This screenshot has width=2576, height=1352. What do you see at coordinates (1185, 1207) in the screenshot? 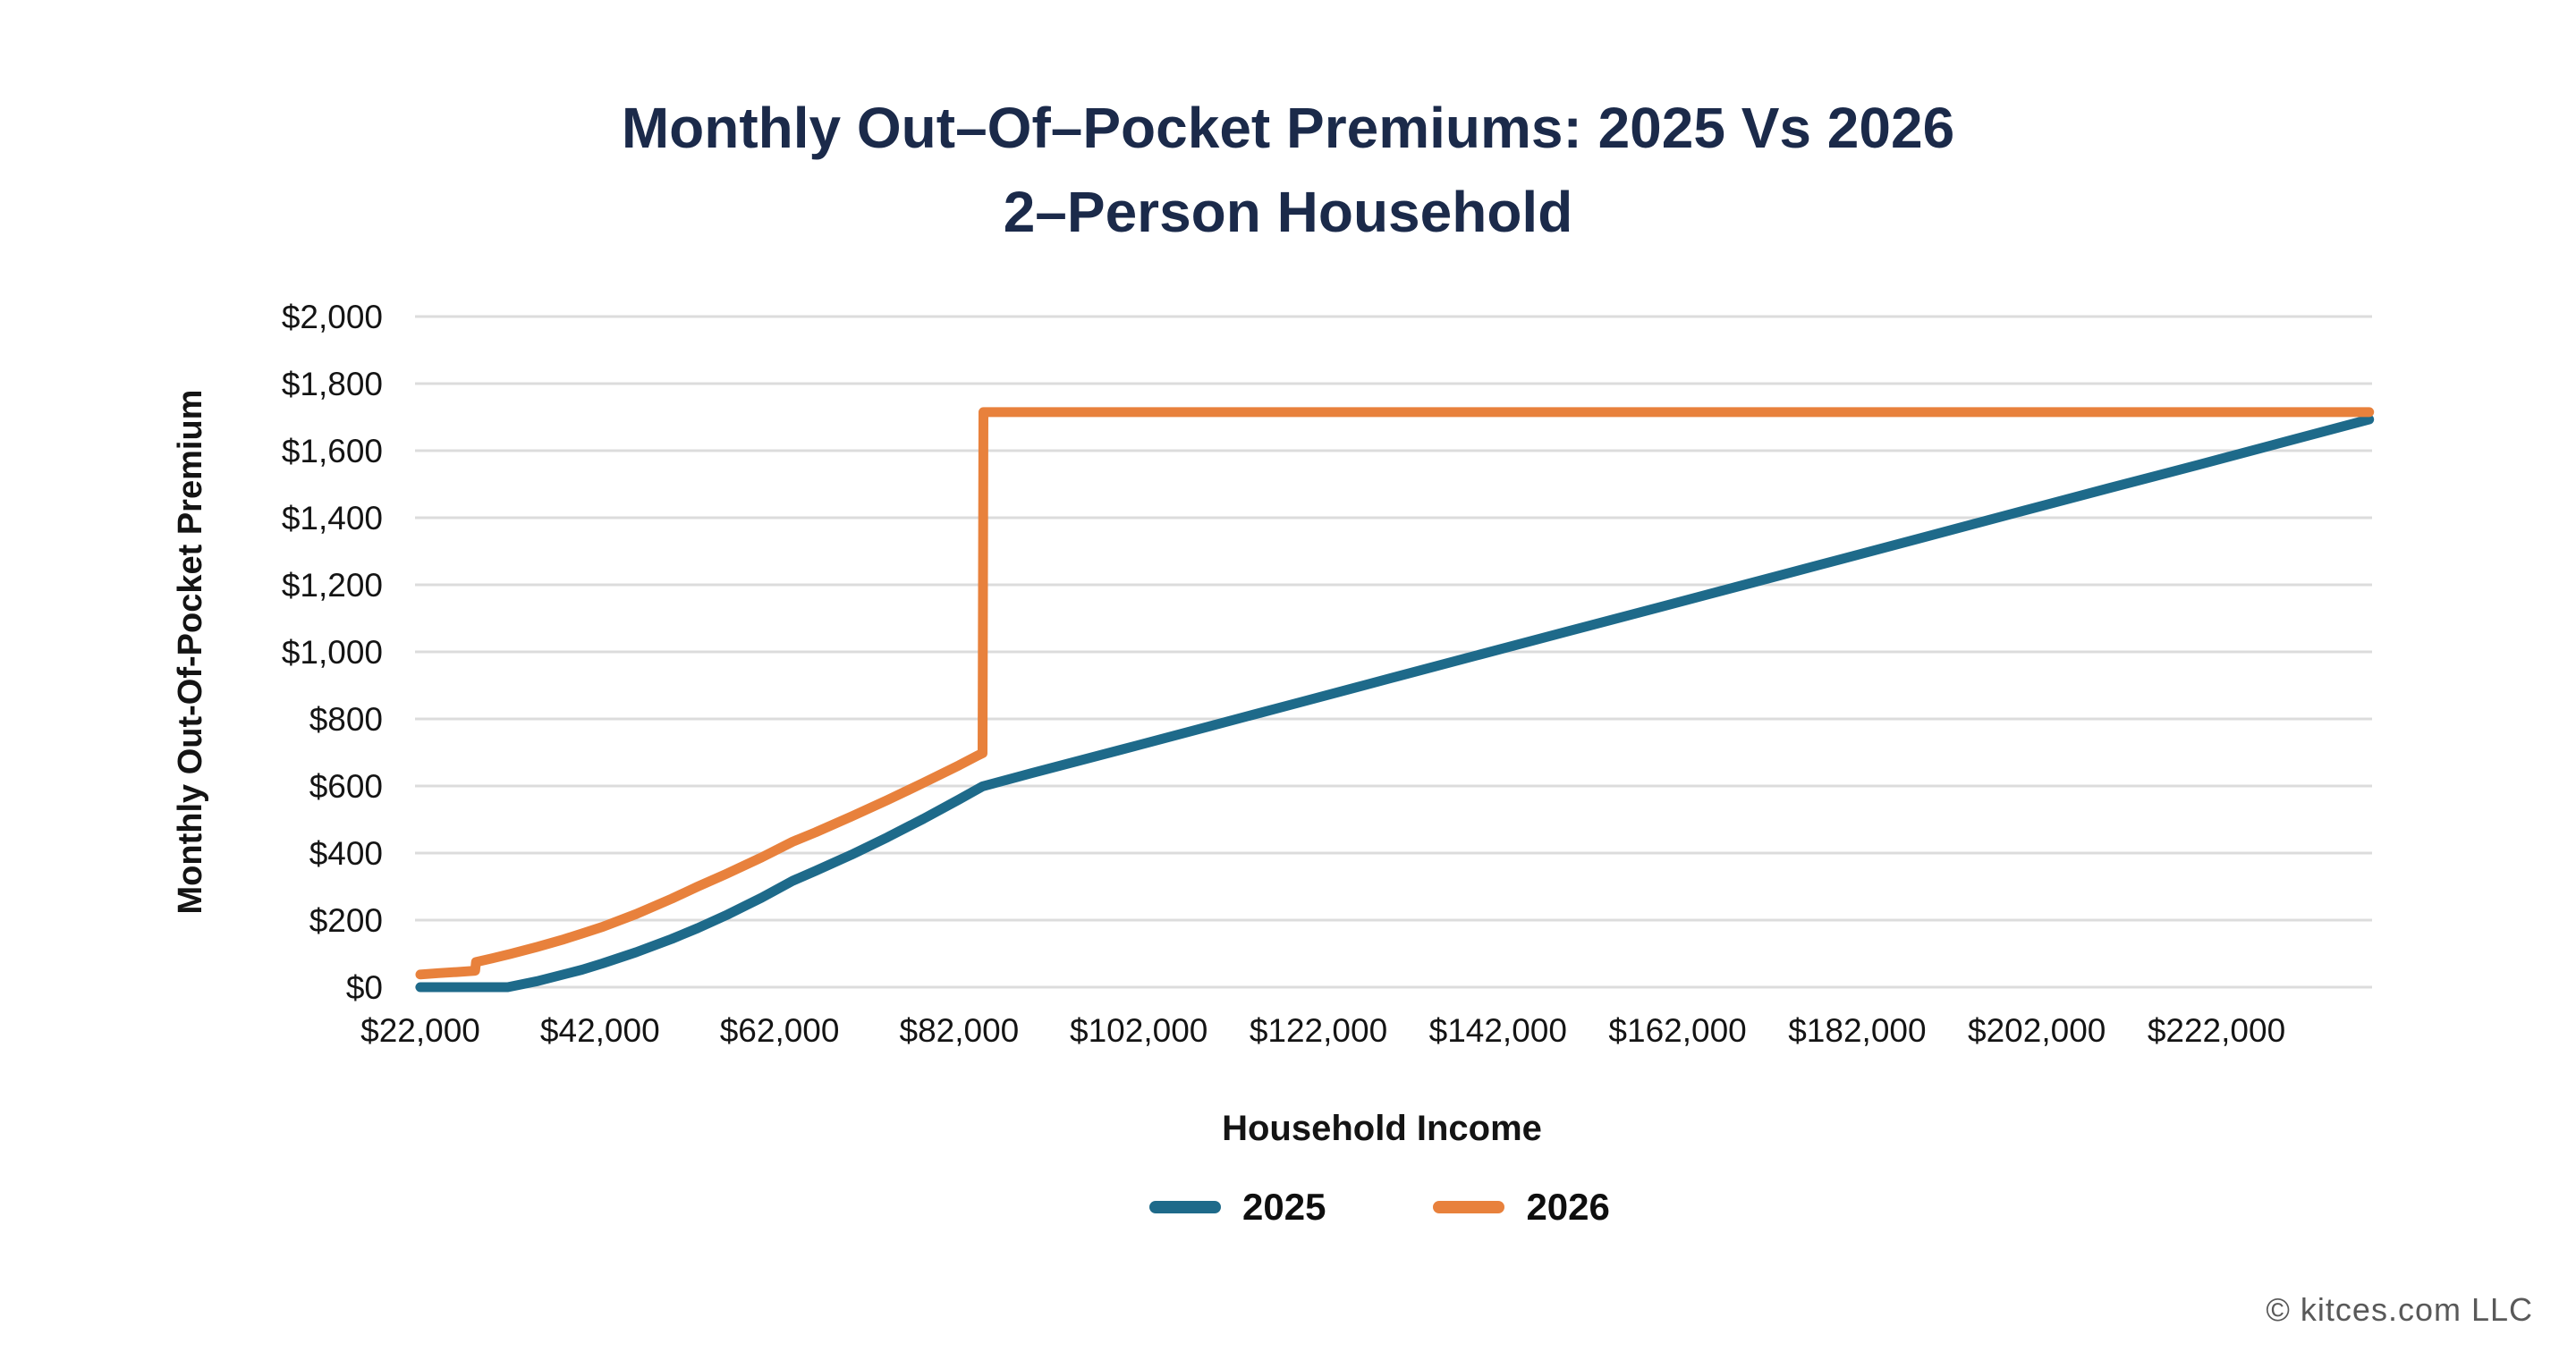
I see `legend-swatch-2025` at bounding box center [1185, 1207].